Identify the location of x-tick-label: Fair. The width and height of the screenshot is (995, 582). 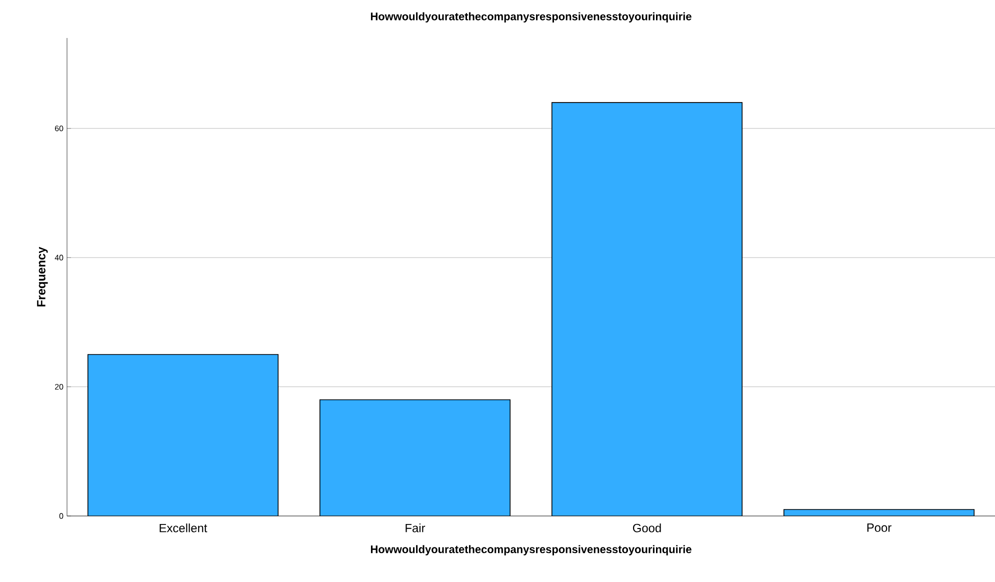
(416, 528).